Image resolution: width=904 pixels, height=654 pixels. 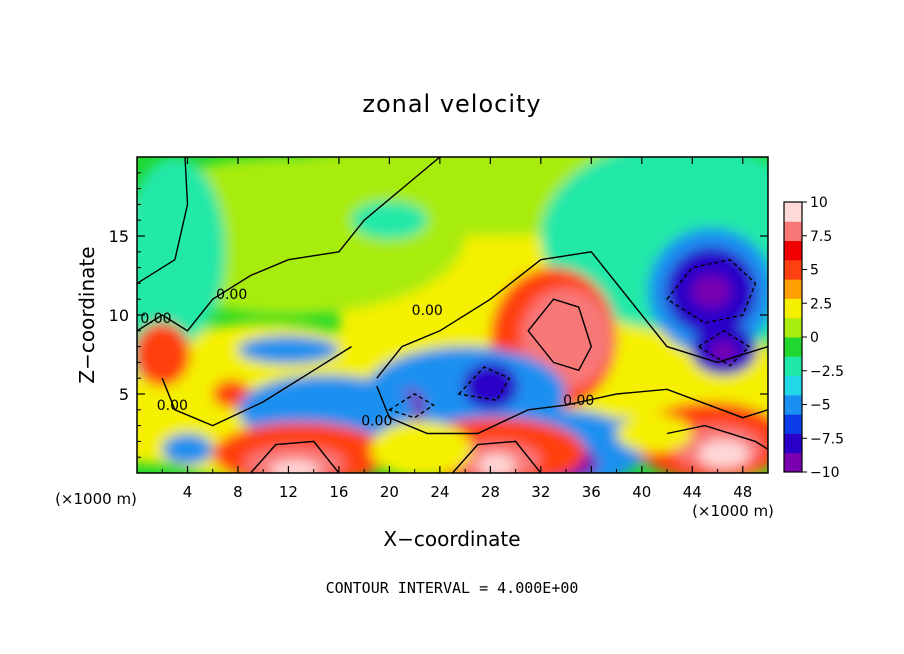 What do you see at coordinates (288, 492) in the screenshot?
I see `x-tick-label-12: 12` at bounding box center [288, 492].